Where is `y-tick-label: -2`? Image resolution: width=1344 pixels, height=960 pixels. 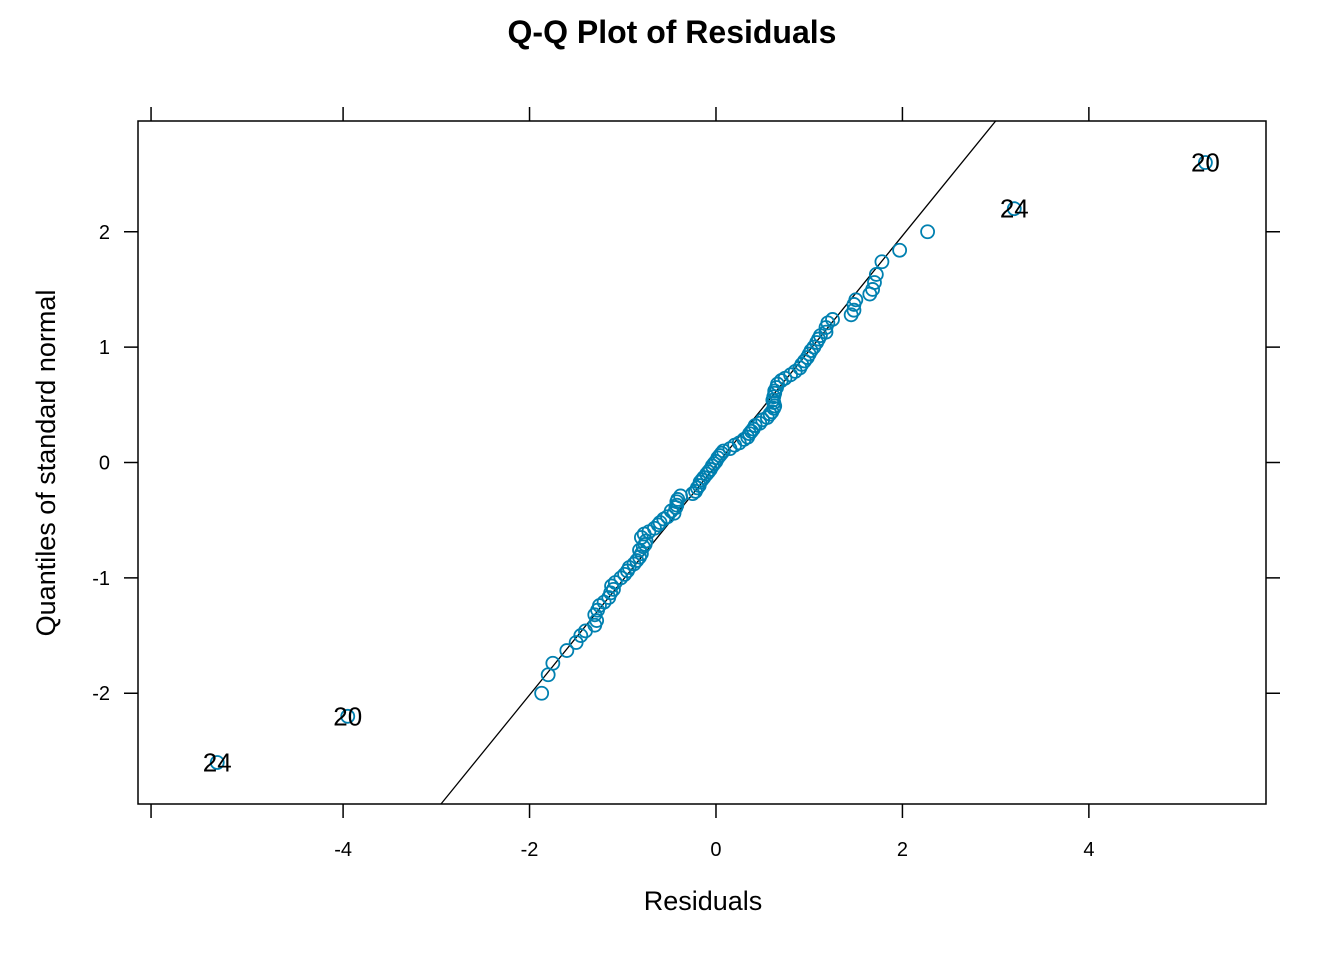
y-tick-label: -2 is located at coordinates (101, 694).